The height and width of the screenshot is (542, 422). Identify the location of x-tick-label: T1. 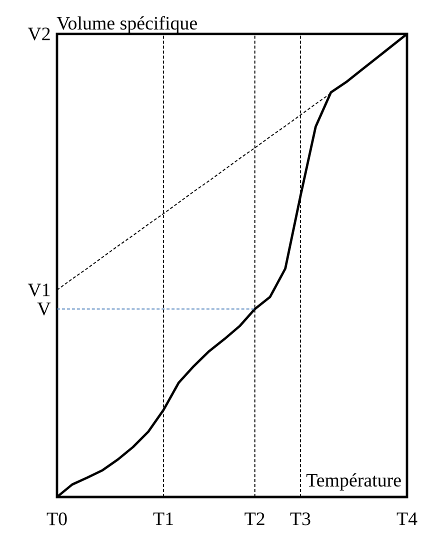
(163, 519).